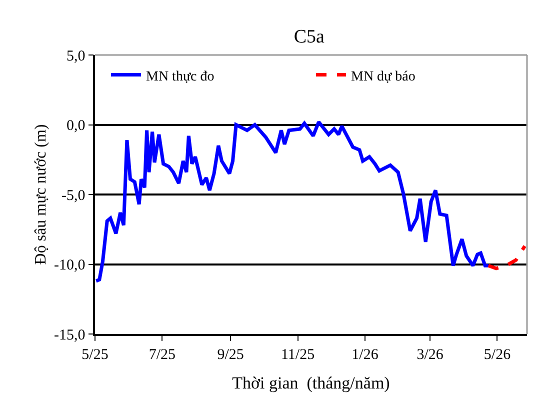 This screenshot has height=419, width=552. I want to click on x-tick-label: 9/25, so click(230, 354).